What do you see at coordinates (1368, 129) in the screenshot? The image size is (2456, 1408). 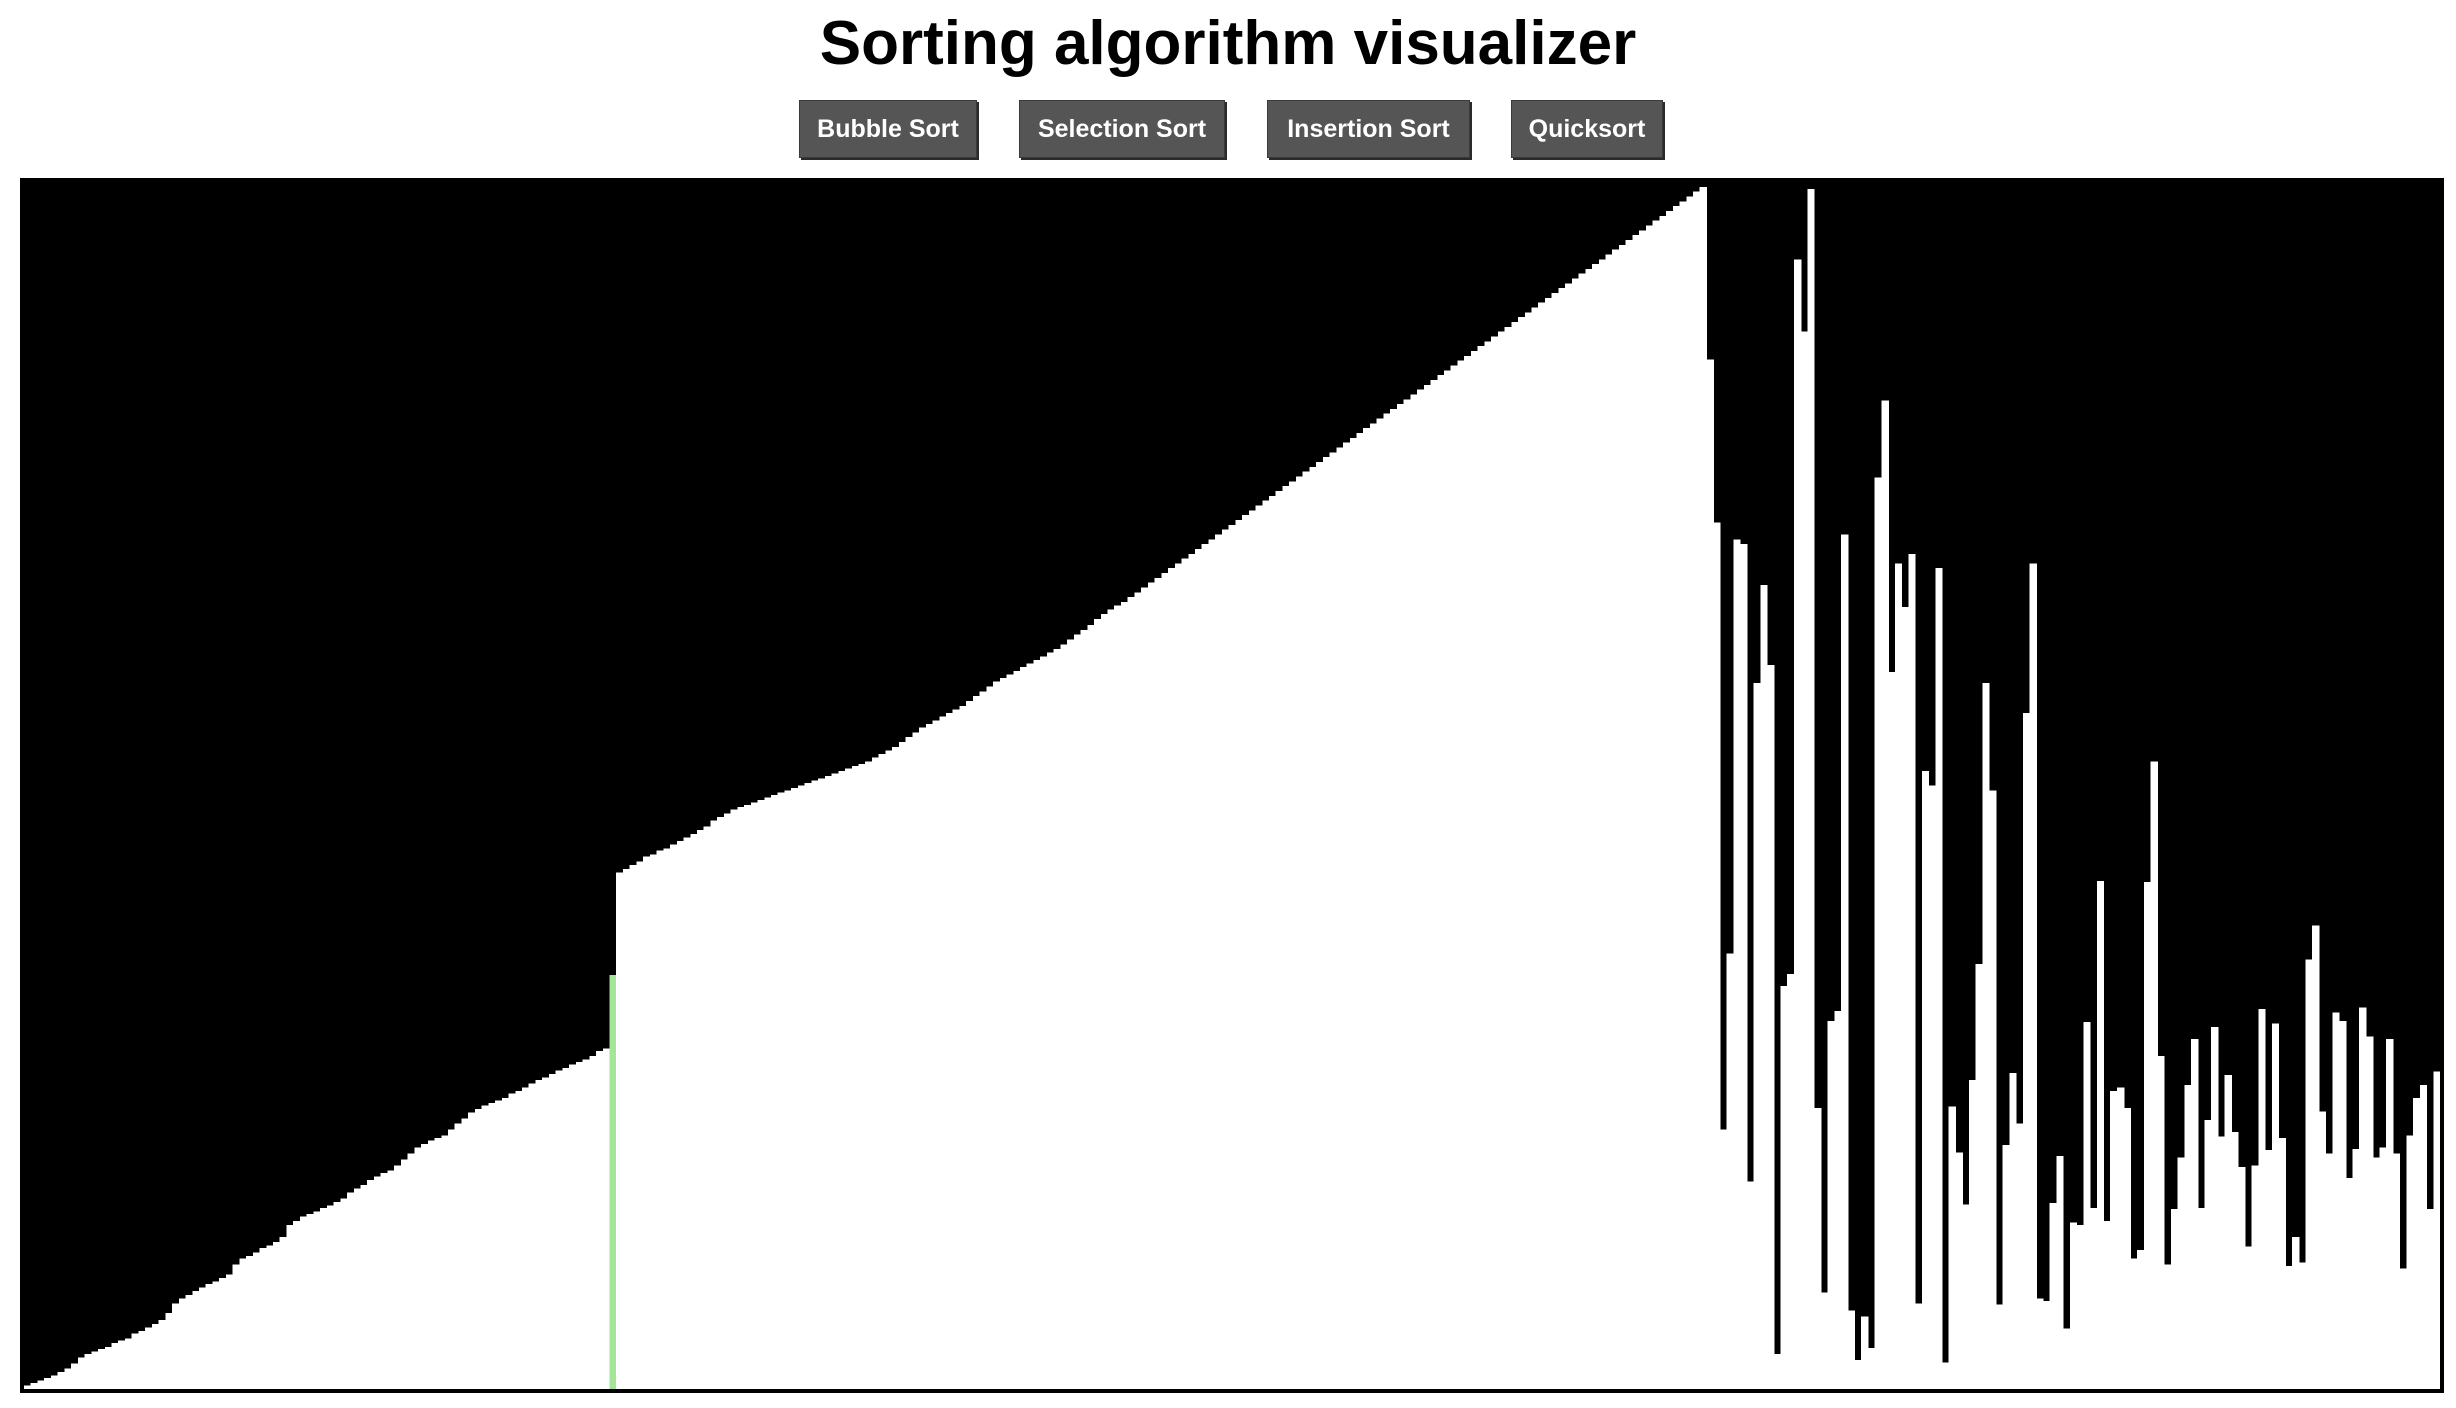 I see `insertion-sort-button: Insertion Sort` at bounding box center [1368, 129].